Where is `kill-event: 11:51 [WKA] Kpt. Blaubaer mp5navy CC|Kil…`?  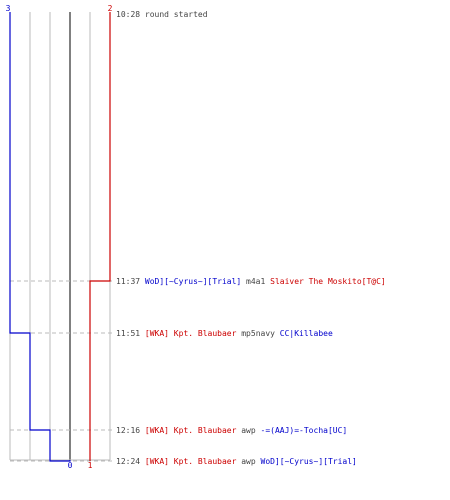
kill-event: 11:51 [WKA] Kpt. Blaubaer mp5navy CC|Kil… is located at coordinates (224, 333).